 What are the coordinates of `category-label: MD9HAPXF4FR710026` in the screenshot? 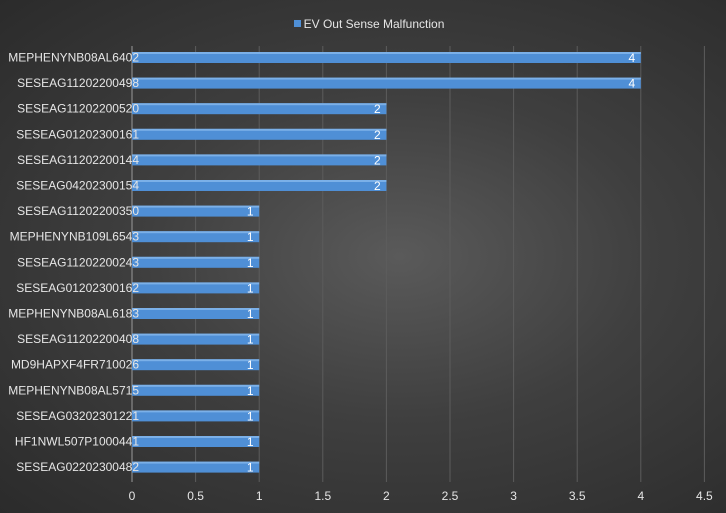 It's located at (75, 365).